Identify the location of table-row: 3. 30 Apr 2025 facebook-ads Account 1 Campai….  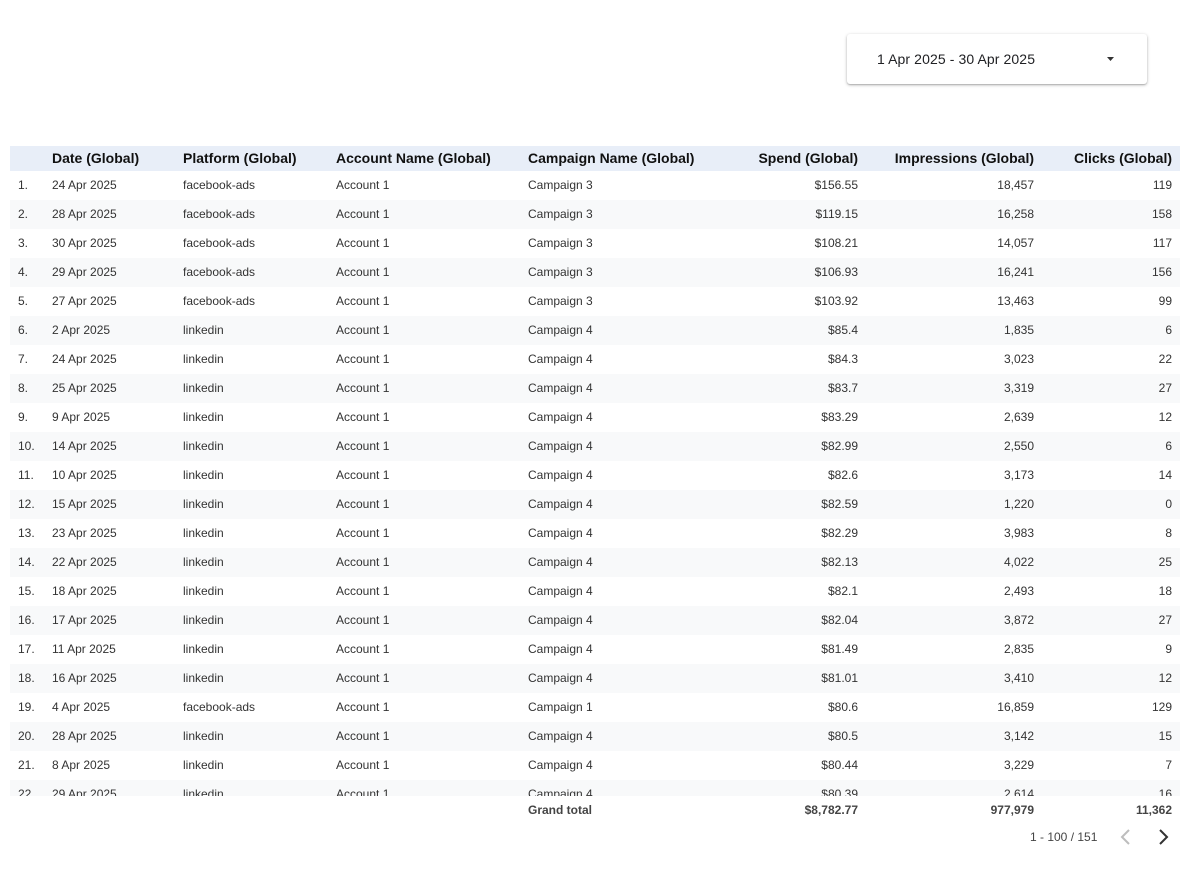
(595, 243).